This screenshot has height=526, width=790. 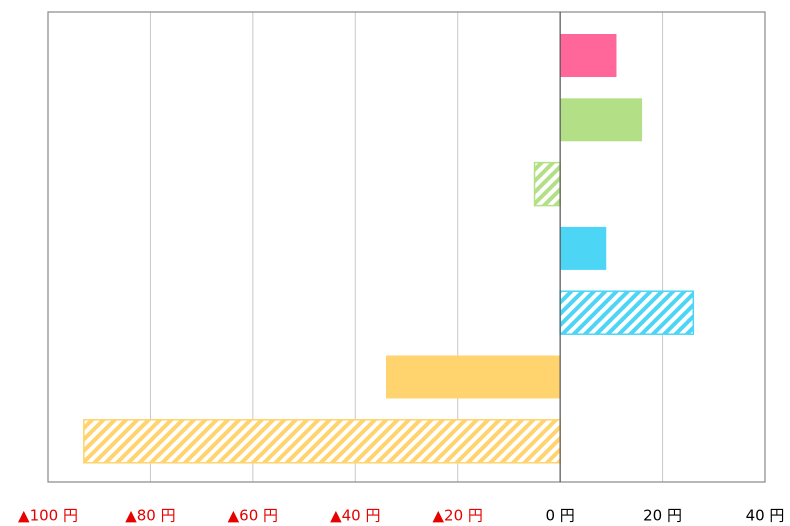 I want to click on x-tick-label: ▲100 円, so click(x=48, y=516).